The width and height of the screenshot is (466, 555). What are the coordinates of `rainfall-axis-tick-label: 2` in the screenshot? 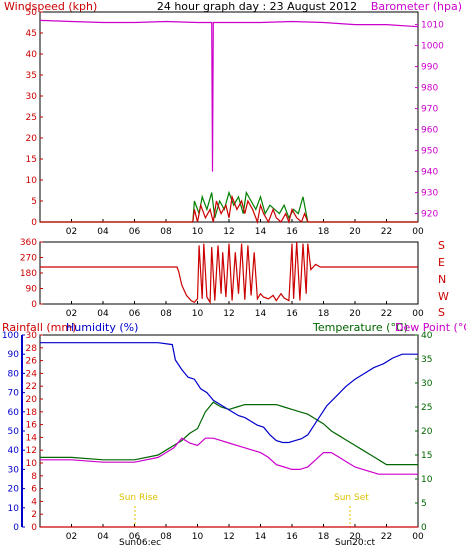 It's located at (34, 515).